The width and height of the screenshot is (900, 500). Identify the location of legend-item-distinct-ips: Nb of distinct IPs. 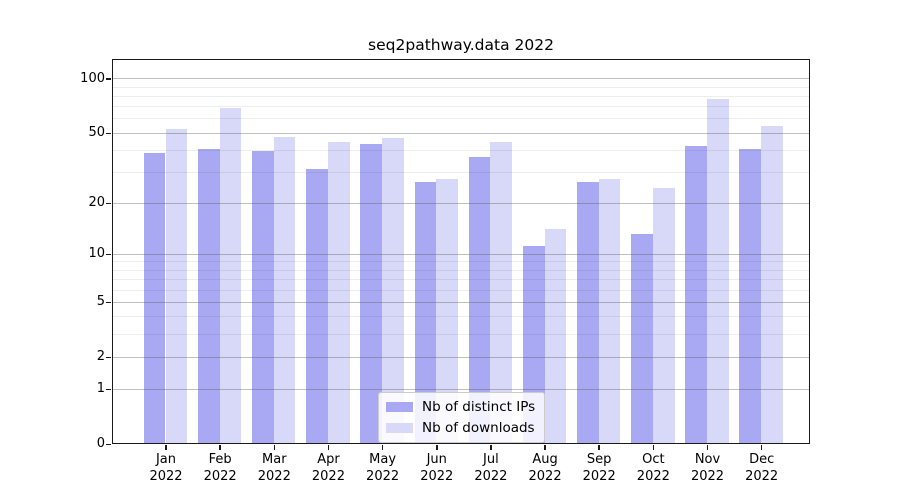
(460, 407).